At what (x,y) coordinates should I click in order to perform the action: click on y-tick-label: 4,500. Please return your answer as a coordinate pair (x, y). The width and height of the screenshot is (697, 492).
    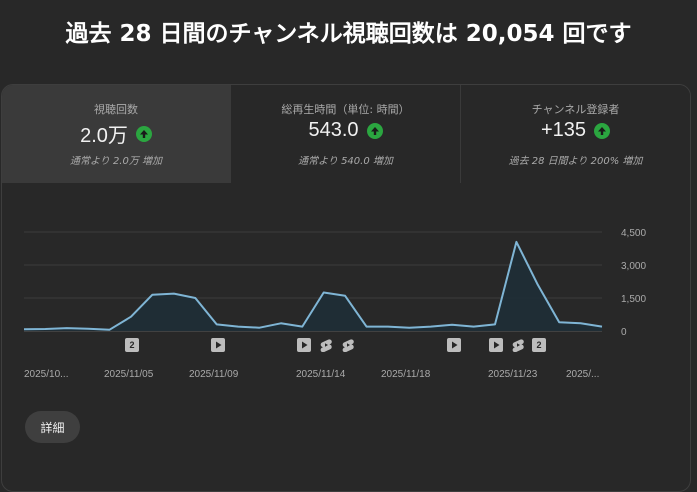
    Looking at the image, I should click on (633, 233).